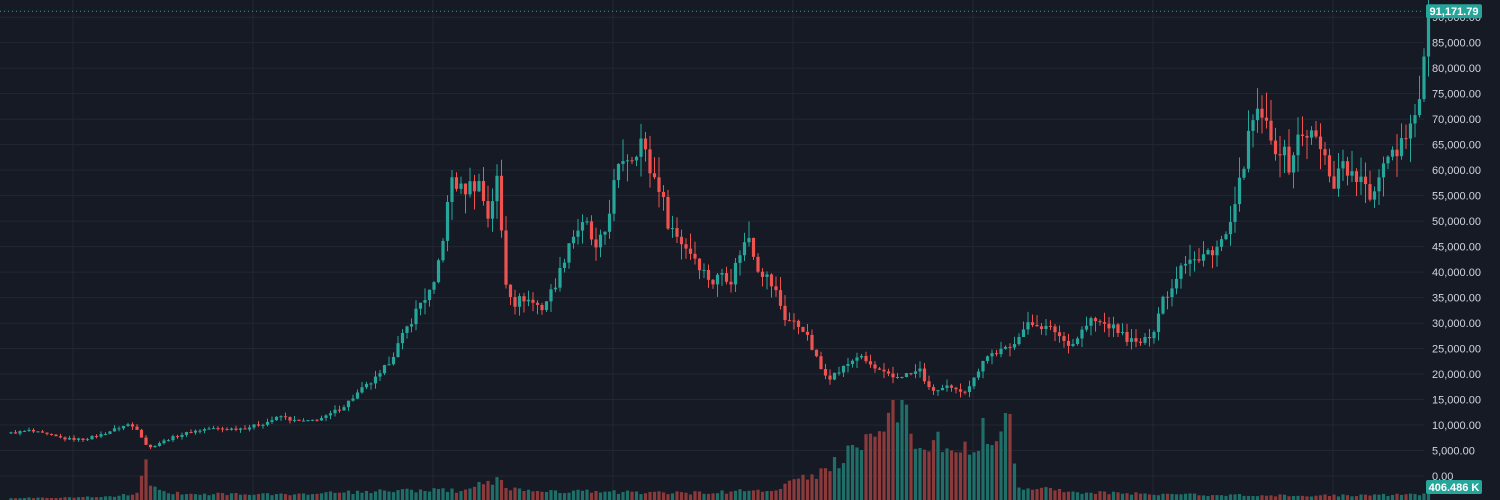  Describe the element at coordinates (1456, 222) in the screenshot. I see `y-tick-label: 50,000.00` at that location.